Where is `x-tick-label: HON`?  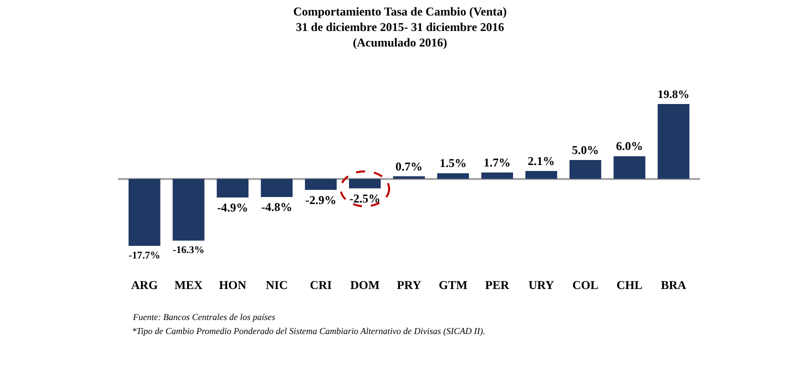
x-tick-label: HON is located at coordinates (232, 285).